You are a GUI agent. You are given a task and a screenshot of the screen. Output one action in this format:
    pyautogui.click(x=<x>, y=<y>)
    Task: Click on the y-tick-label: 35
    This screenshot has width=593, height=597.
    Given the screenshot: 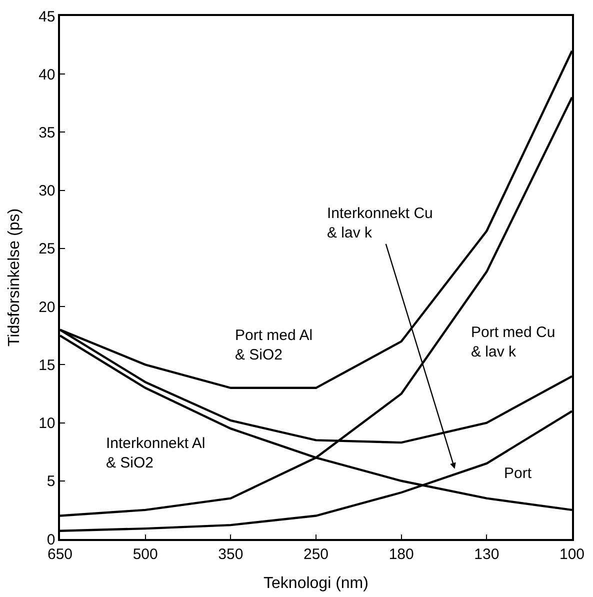 What is the action you would take?
    pyautogui.click(x=47, y=133)
    